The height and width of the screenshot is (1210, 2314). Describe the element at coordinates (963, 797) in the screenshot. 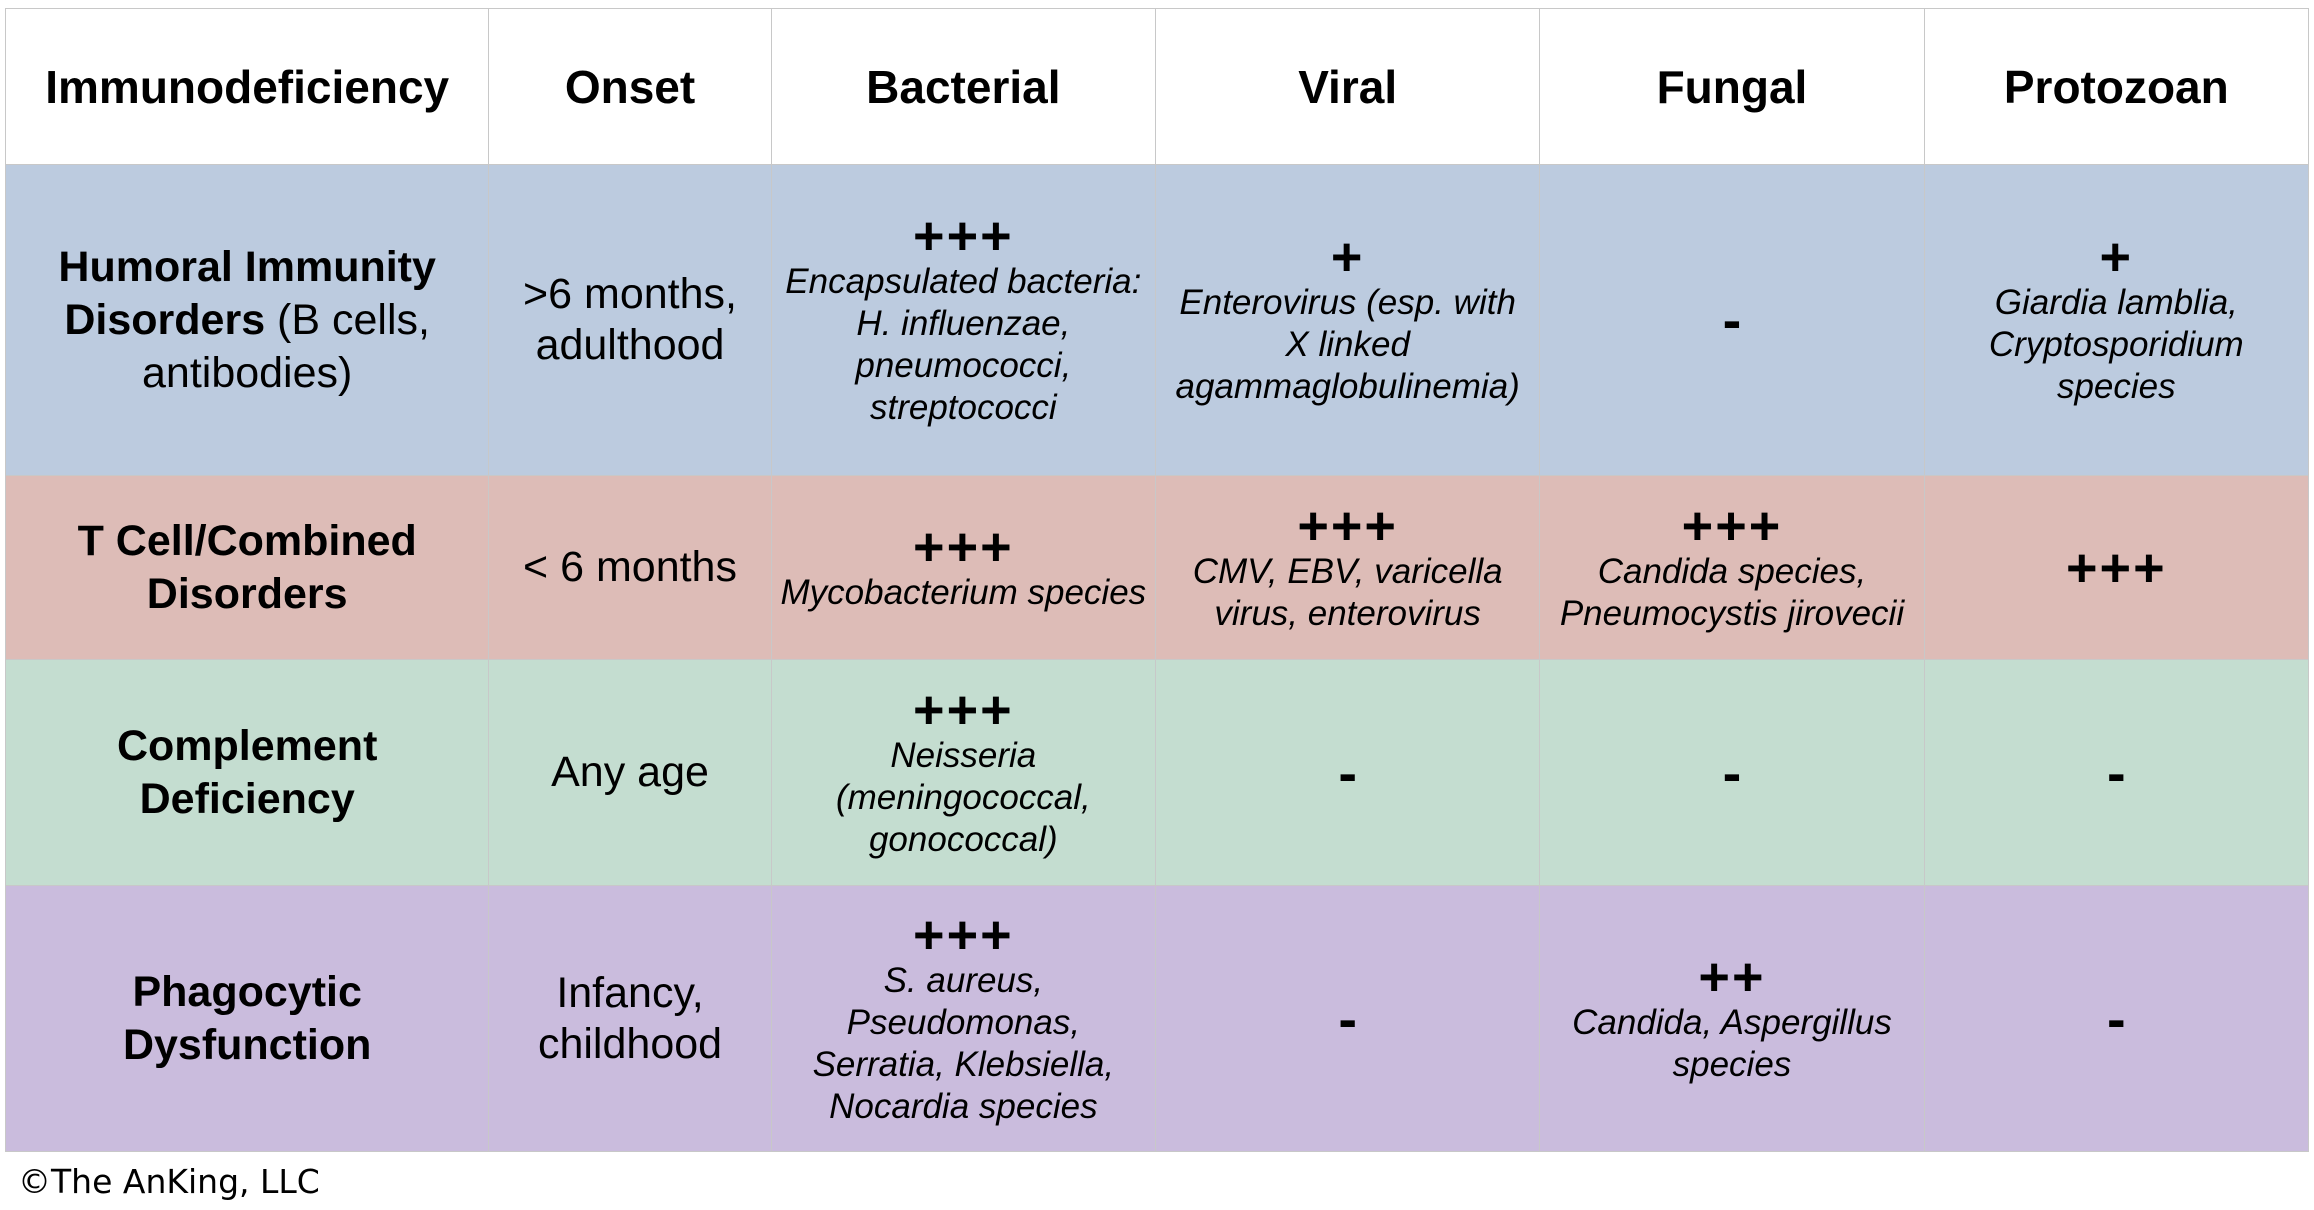

I see `pathogen-detail: Neisseria (meningococcal, gonococcal)` at that location.